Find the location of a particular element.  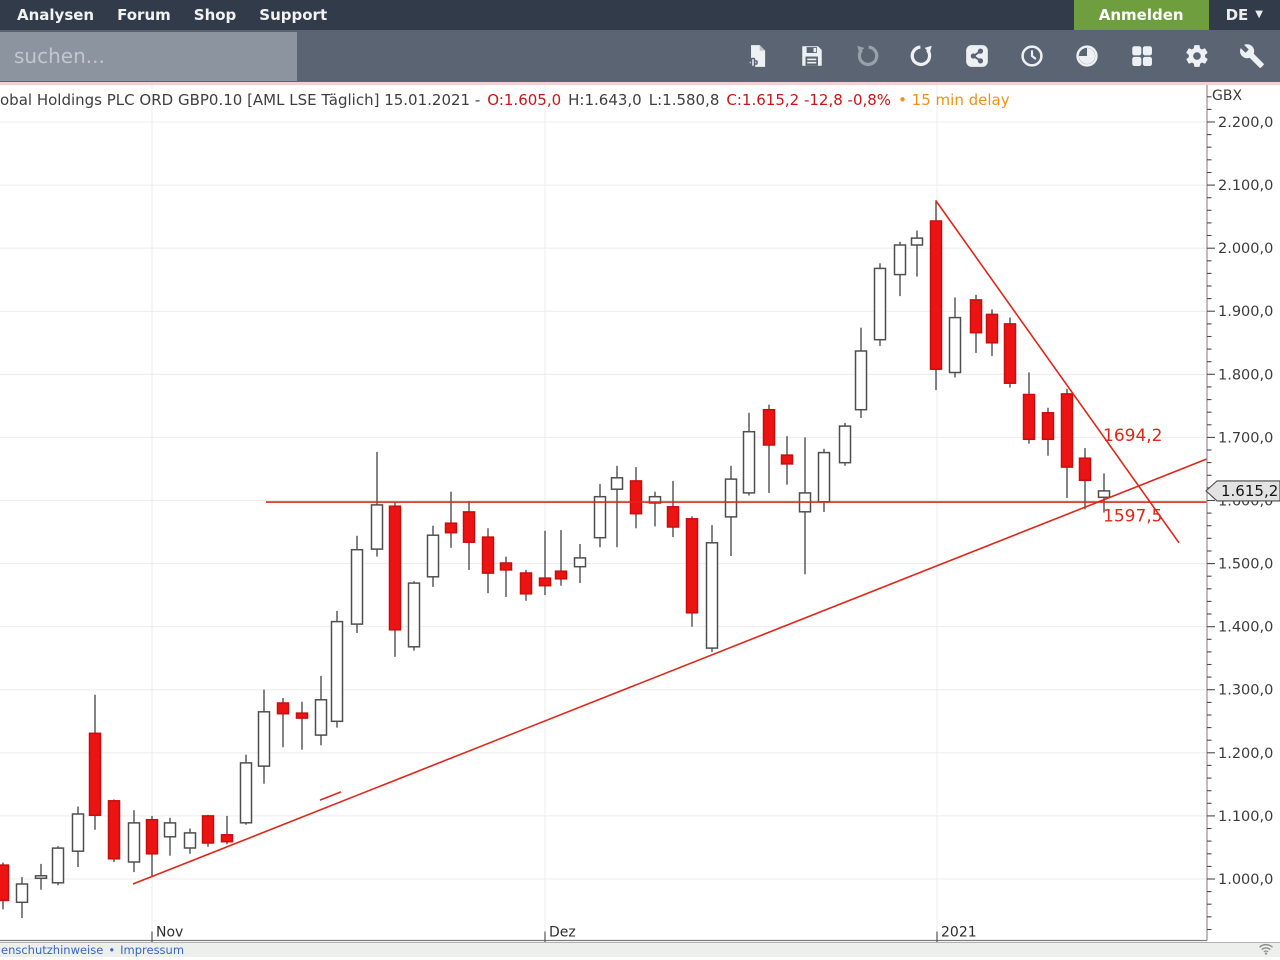

footer-links: enschutzhinweise • Impressum is located at coordinates (92, 950).